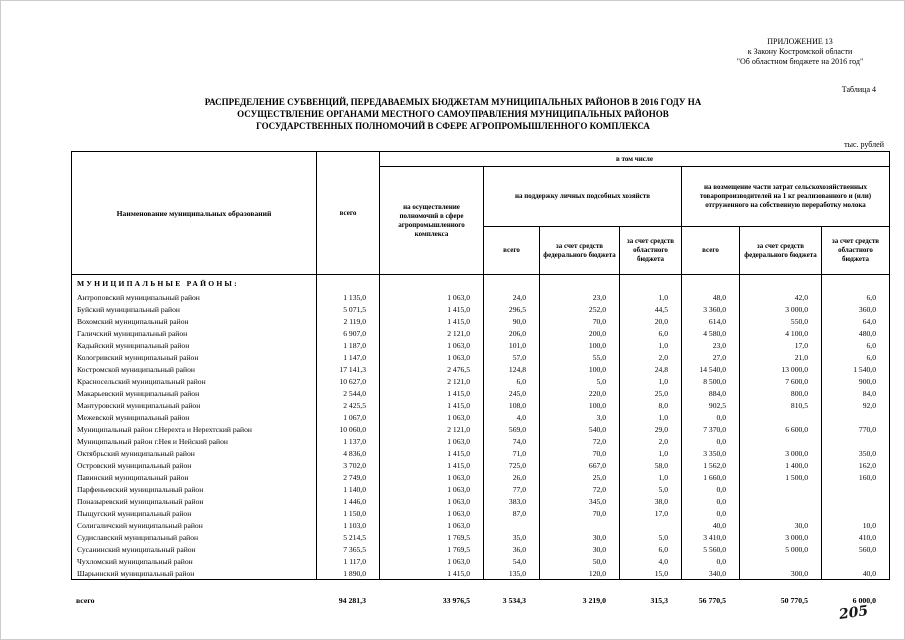 The width and height of the screenshot is (905, 640). I want to click on value-cell: 6 600,0, so click(780, 429).